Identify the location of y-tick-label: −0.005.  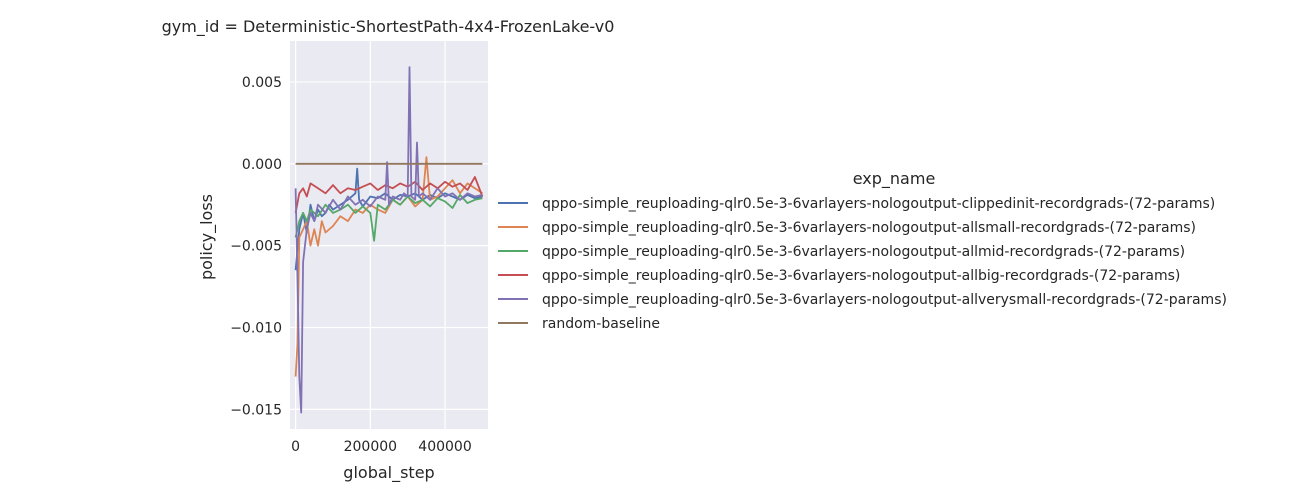
(256, 247).